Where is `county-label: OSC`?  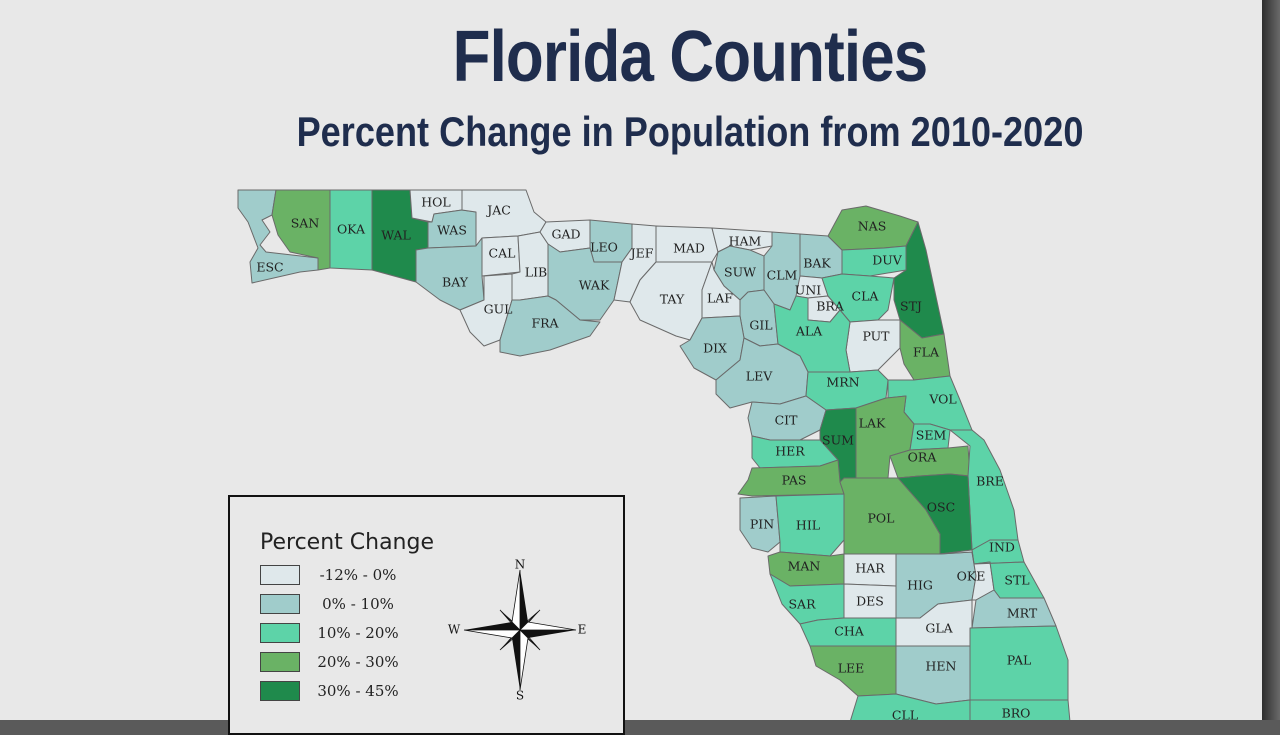
county-label: OSC is located at coordinates (941, 507).